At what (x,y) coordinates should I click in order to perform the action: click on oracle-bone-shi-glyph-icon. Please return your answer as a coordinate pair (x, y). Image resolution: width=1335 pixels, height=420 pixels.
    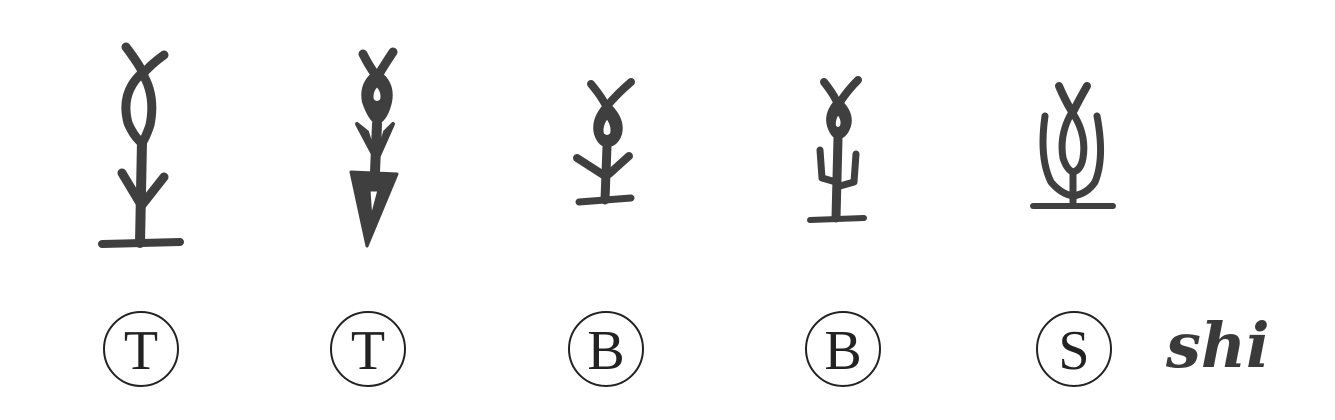
    Looking at the image, I should click on (141, 145).